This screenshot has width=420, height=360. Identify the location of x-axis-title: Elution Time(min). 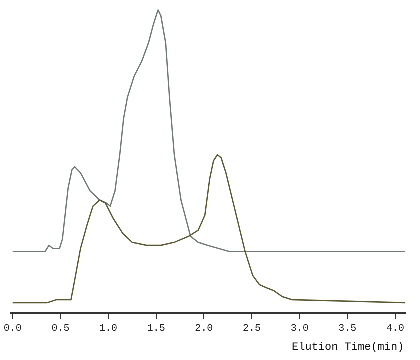
(348, 348).